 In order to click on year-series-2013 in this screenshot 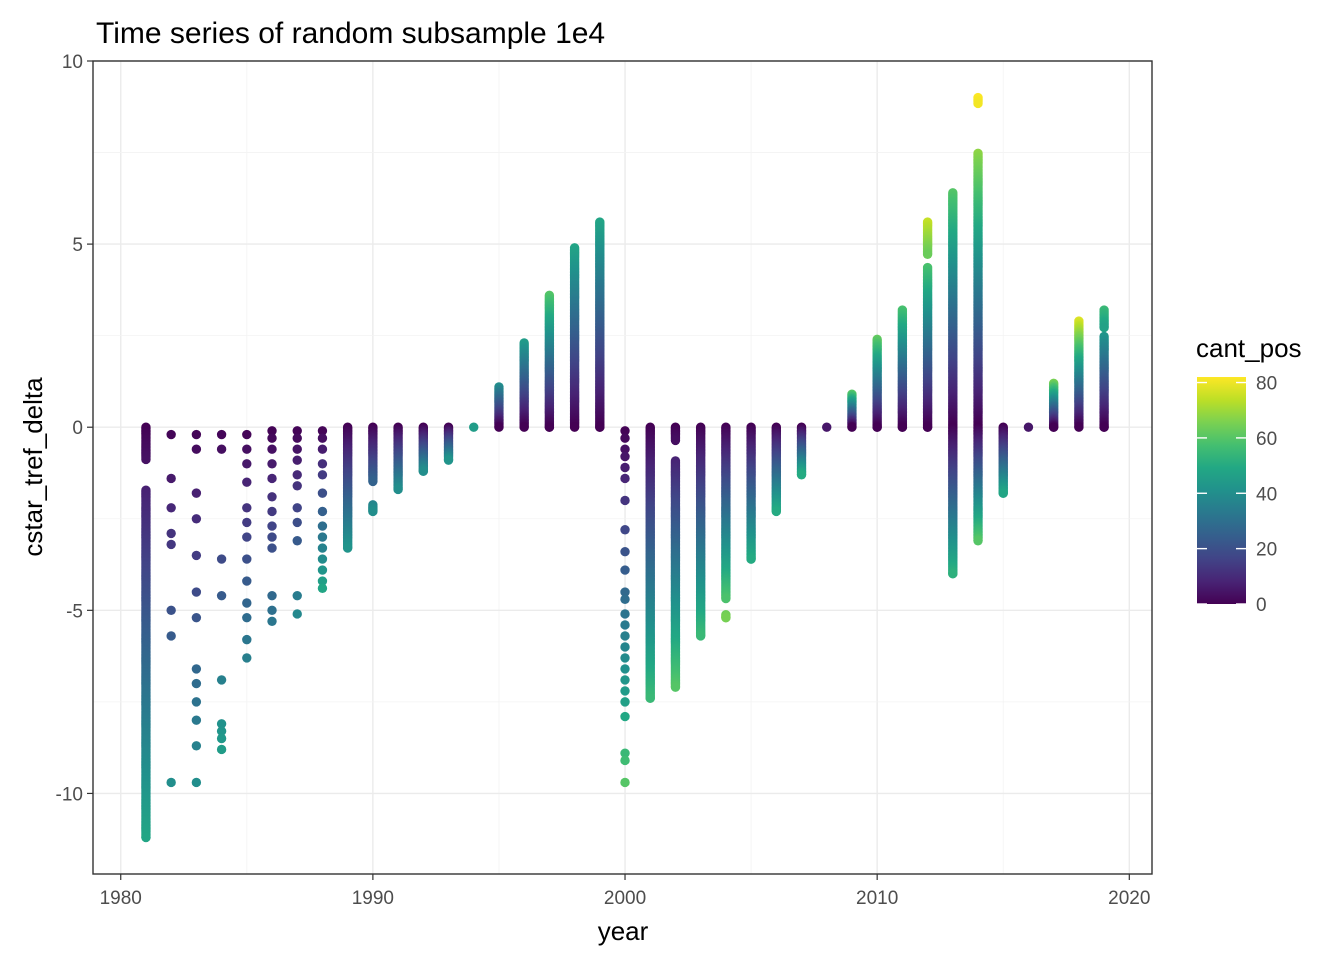, I will do `click(953, 383)`.